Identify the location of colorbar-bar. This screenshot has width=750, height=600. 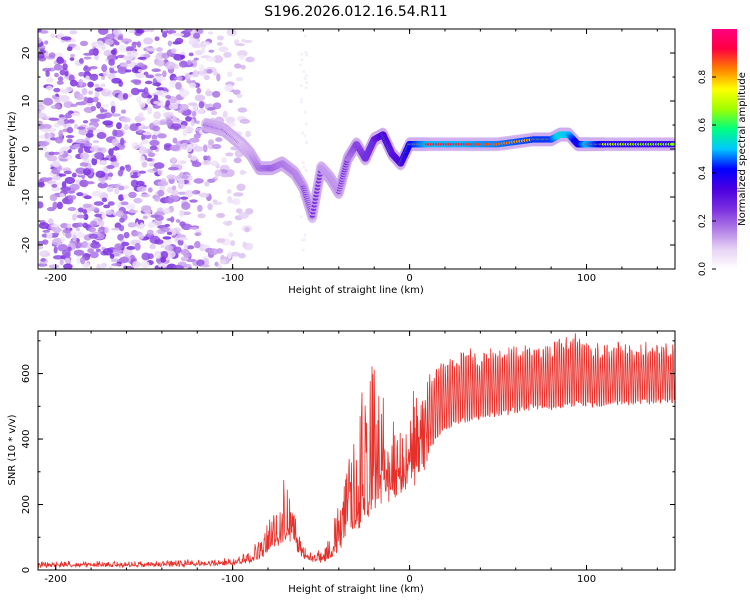
(724, 149).